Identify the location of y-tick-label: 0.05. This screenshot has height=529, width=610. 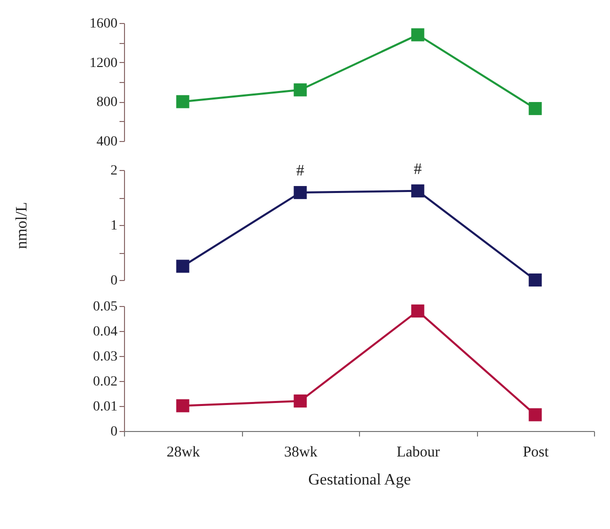
(105, 307).